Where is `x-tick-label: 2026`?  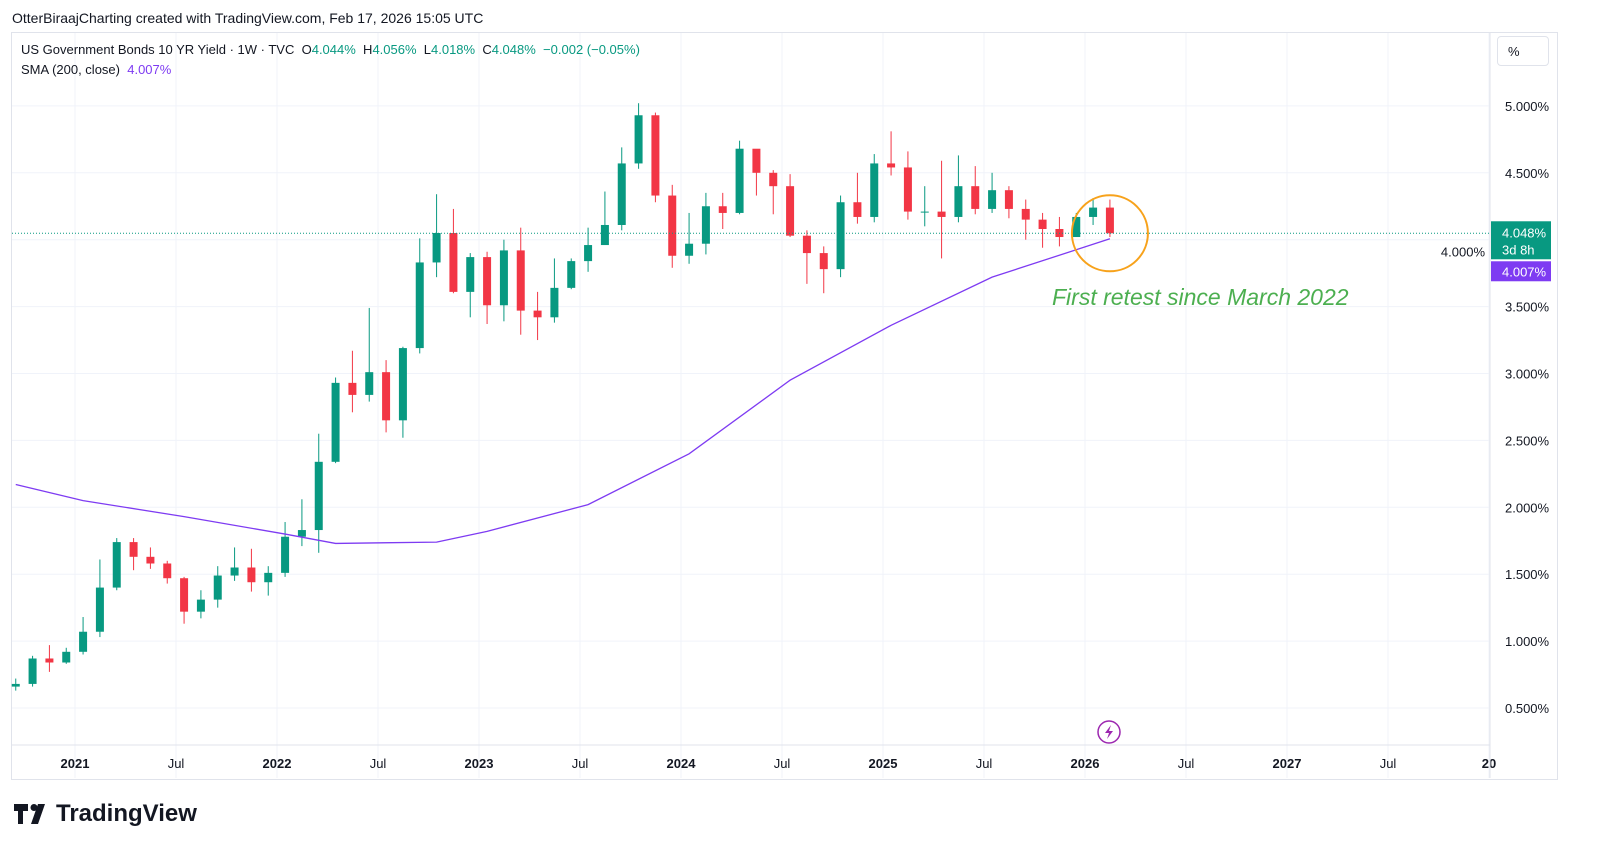 x-tick-label: 2026 is located at coordinates (1085, 763).